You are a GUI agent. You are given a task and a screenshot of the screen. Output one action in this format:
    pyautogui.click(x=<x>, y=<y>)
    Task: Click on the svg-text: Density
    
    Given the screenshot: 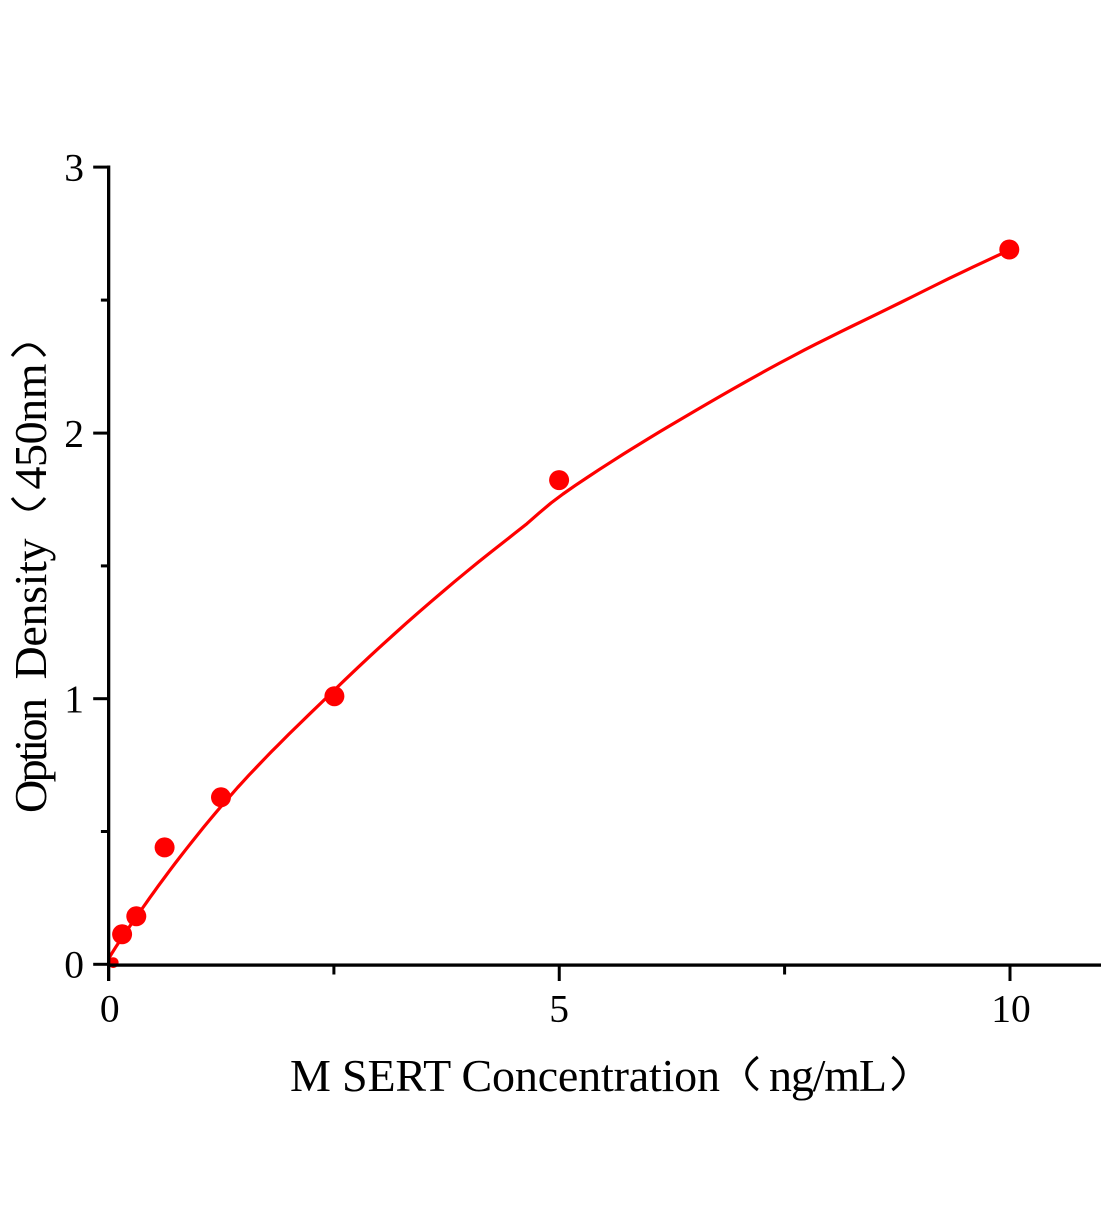 What is the action you would take?
    pyautogui.click(x=30, y=609)
    